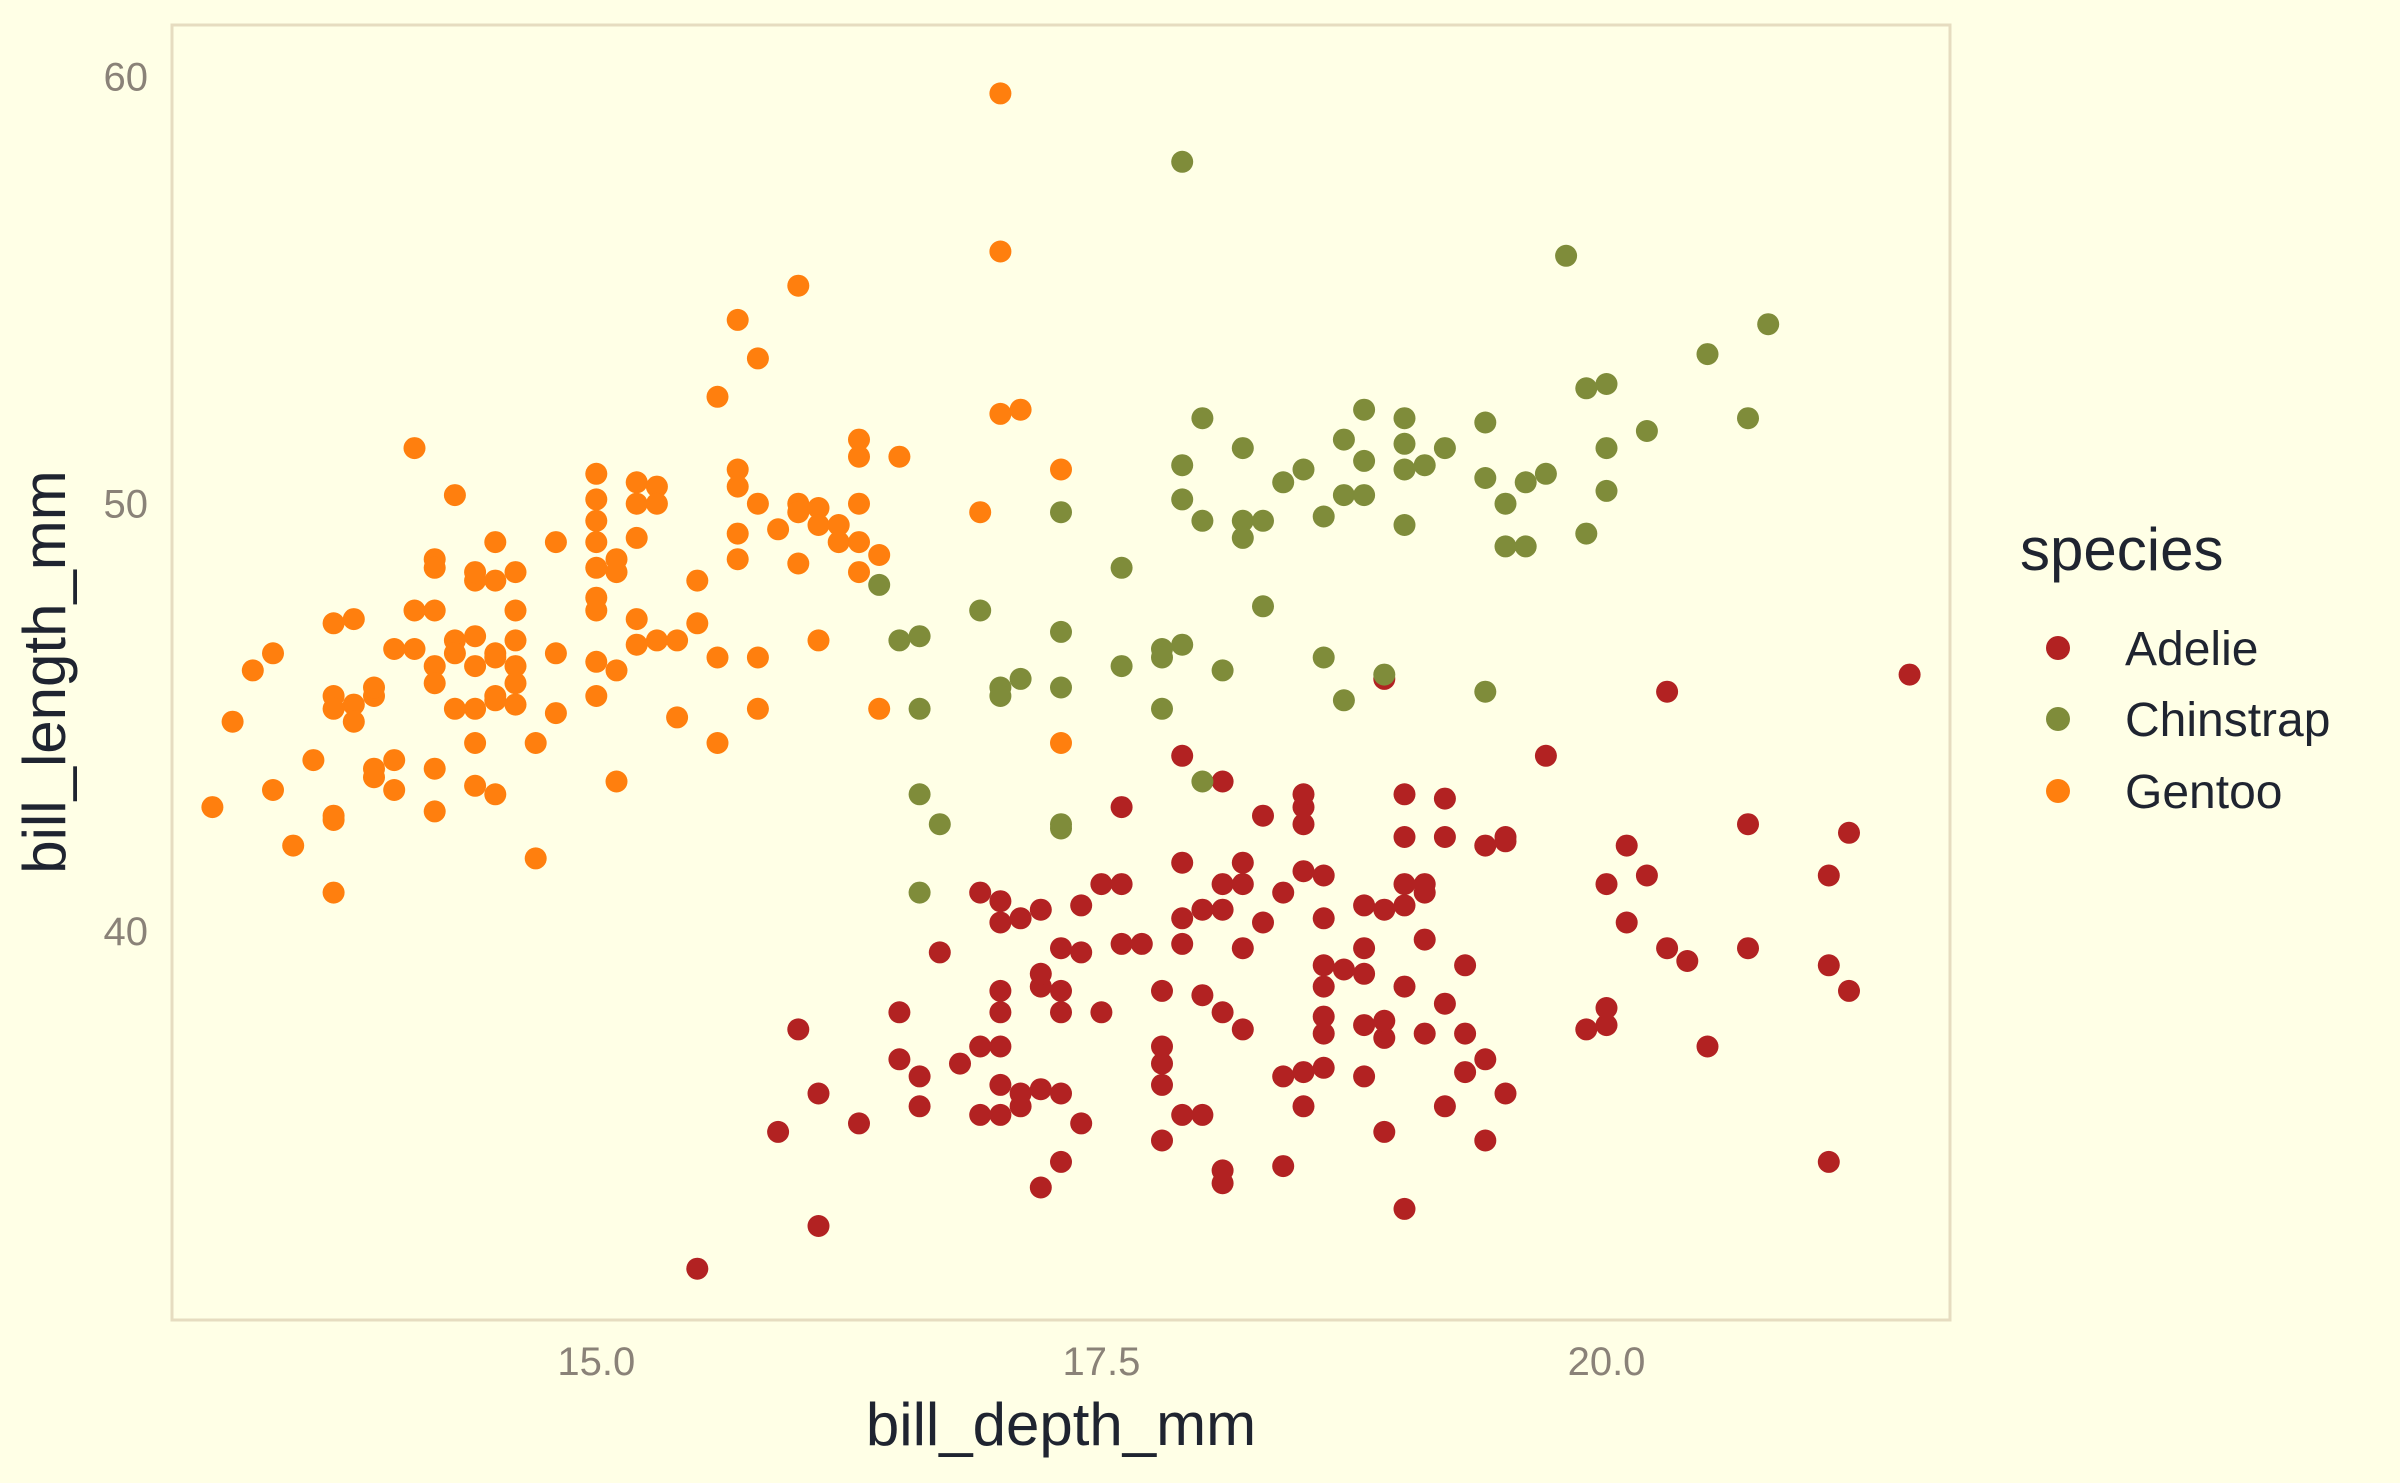 The width and height of the screenshot is (2400, 1483). What do you see at coordinates (596, 1362) in the screenshot?
I see `x-tick-label: 15.0` at bounding box center [596, 1362].